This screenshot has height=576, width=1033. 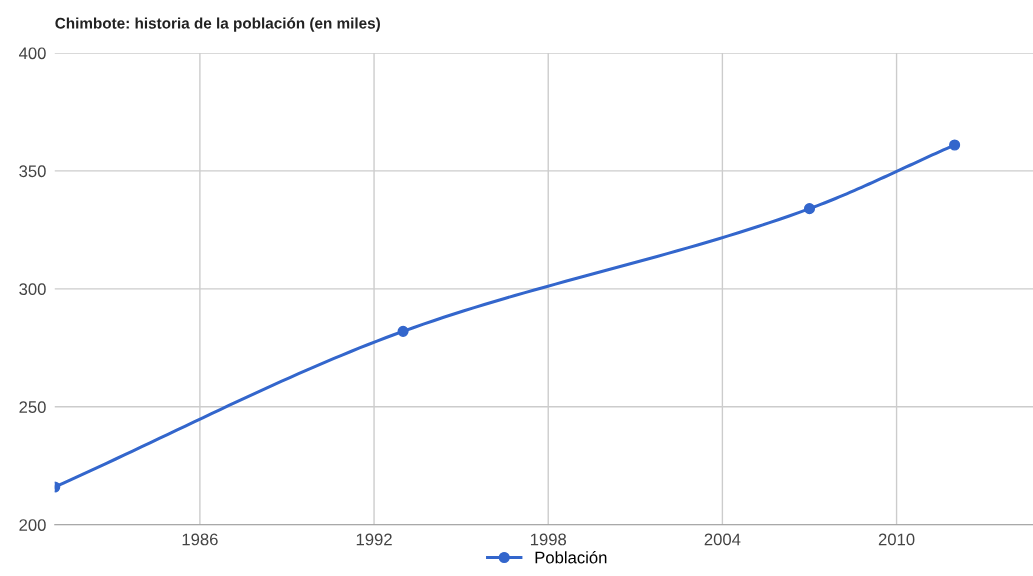 I want to click on chart-title: Chimbote: historia de la población (en miles), so click(x=217, y=24).